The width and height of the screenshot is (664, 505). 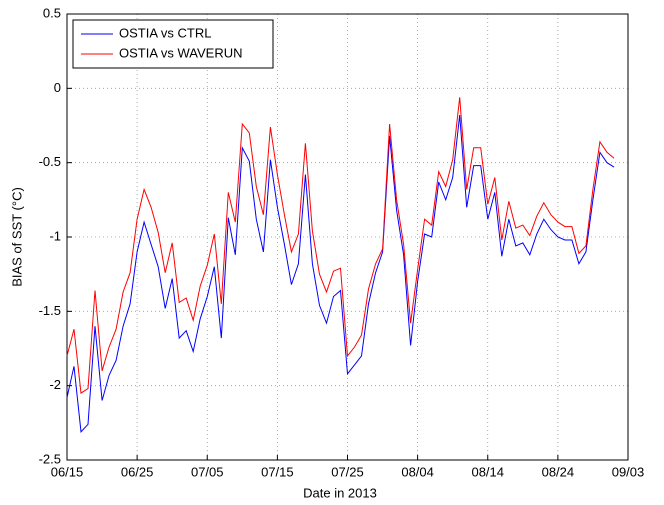 What do you see at coordinates (52, 12) in the screenshot?
I see `y-tick-label: 0.5` at bounding box center [52, 12].